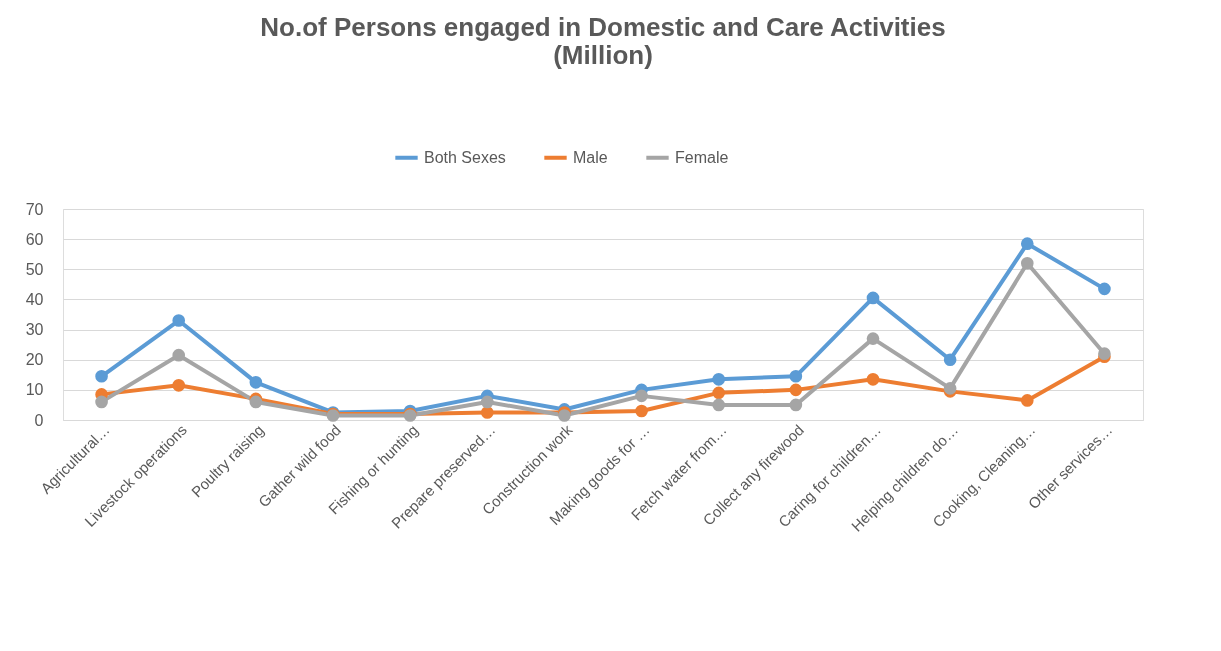 This screenshot has height=651, width=1221. What do you see at coordinates (34, 360) in the screenshot?
I see `y-tick-label: 20` at bounding box center [34, 360].